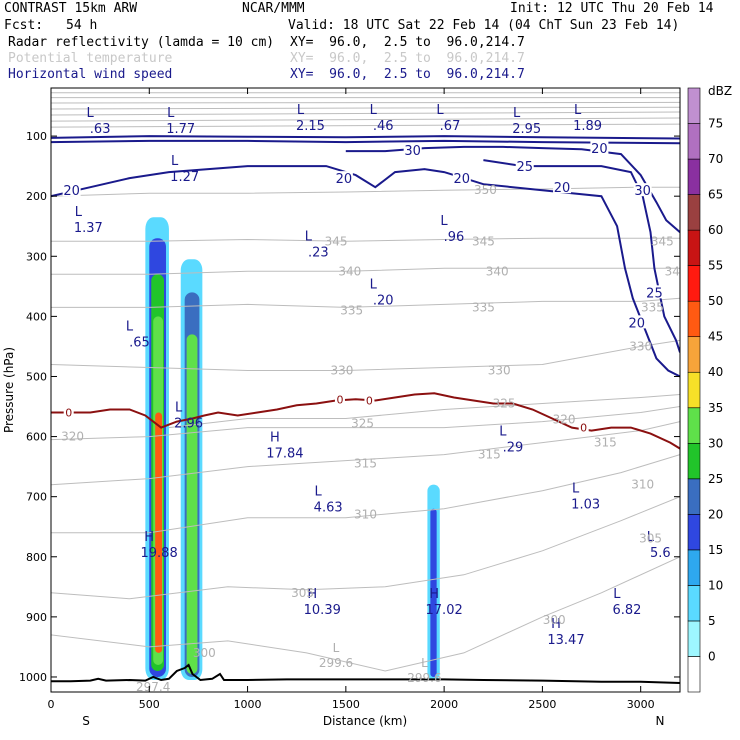 The height and width of the screenshot is (740, 740). I want to click on wind-label-0-2: 20, so click(462, 179).